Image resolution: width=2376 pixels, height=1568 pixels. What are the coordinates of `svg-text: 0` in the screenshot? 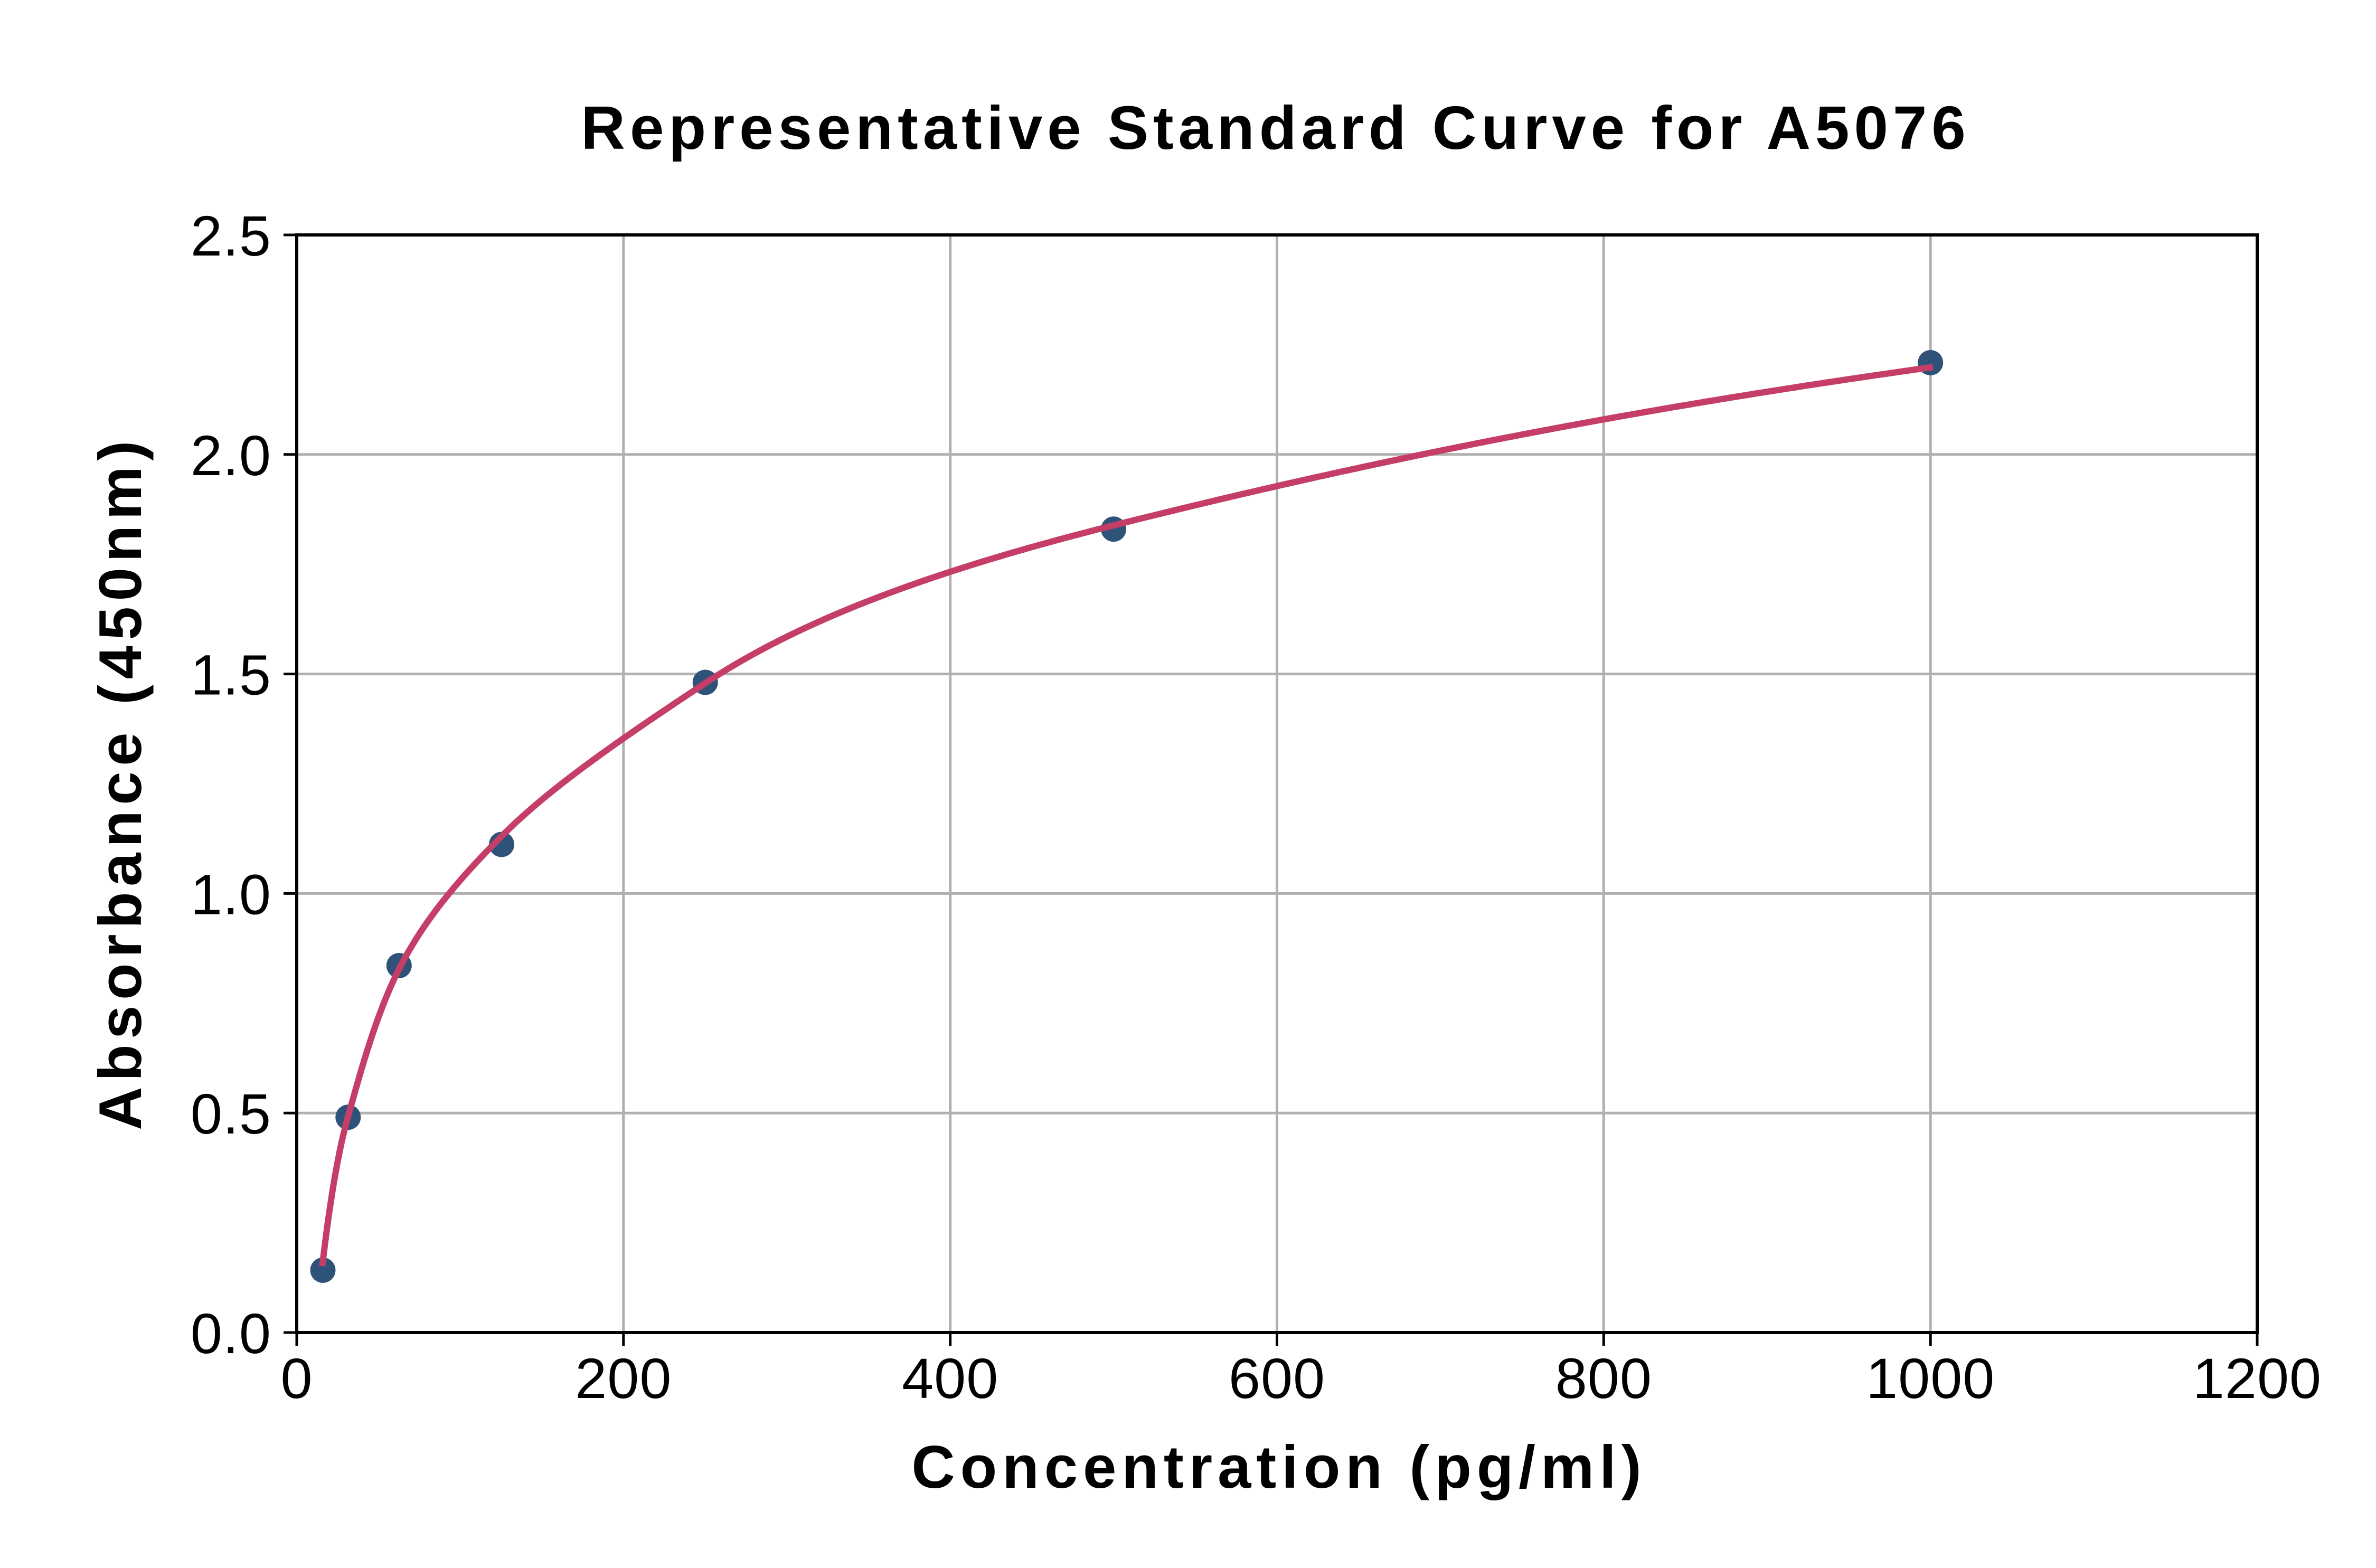 It's located at (297, 1378).